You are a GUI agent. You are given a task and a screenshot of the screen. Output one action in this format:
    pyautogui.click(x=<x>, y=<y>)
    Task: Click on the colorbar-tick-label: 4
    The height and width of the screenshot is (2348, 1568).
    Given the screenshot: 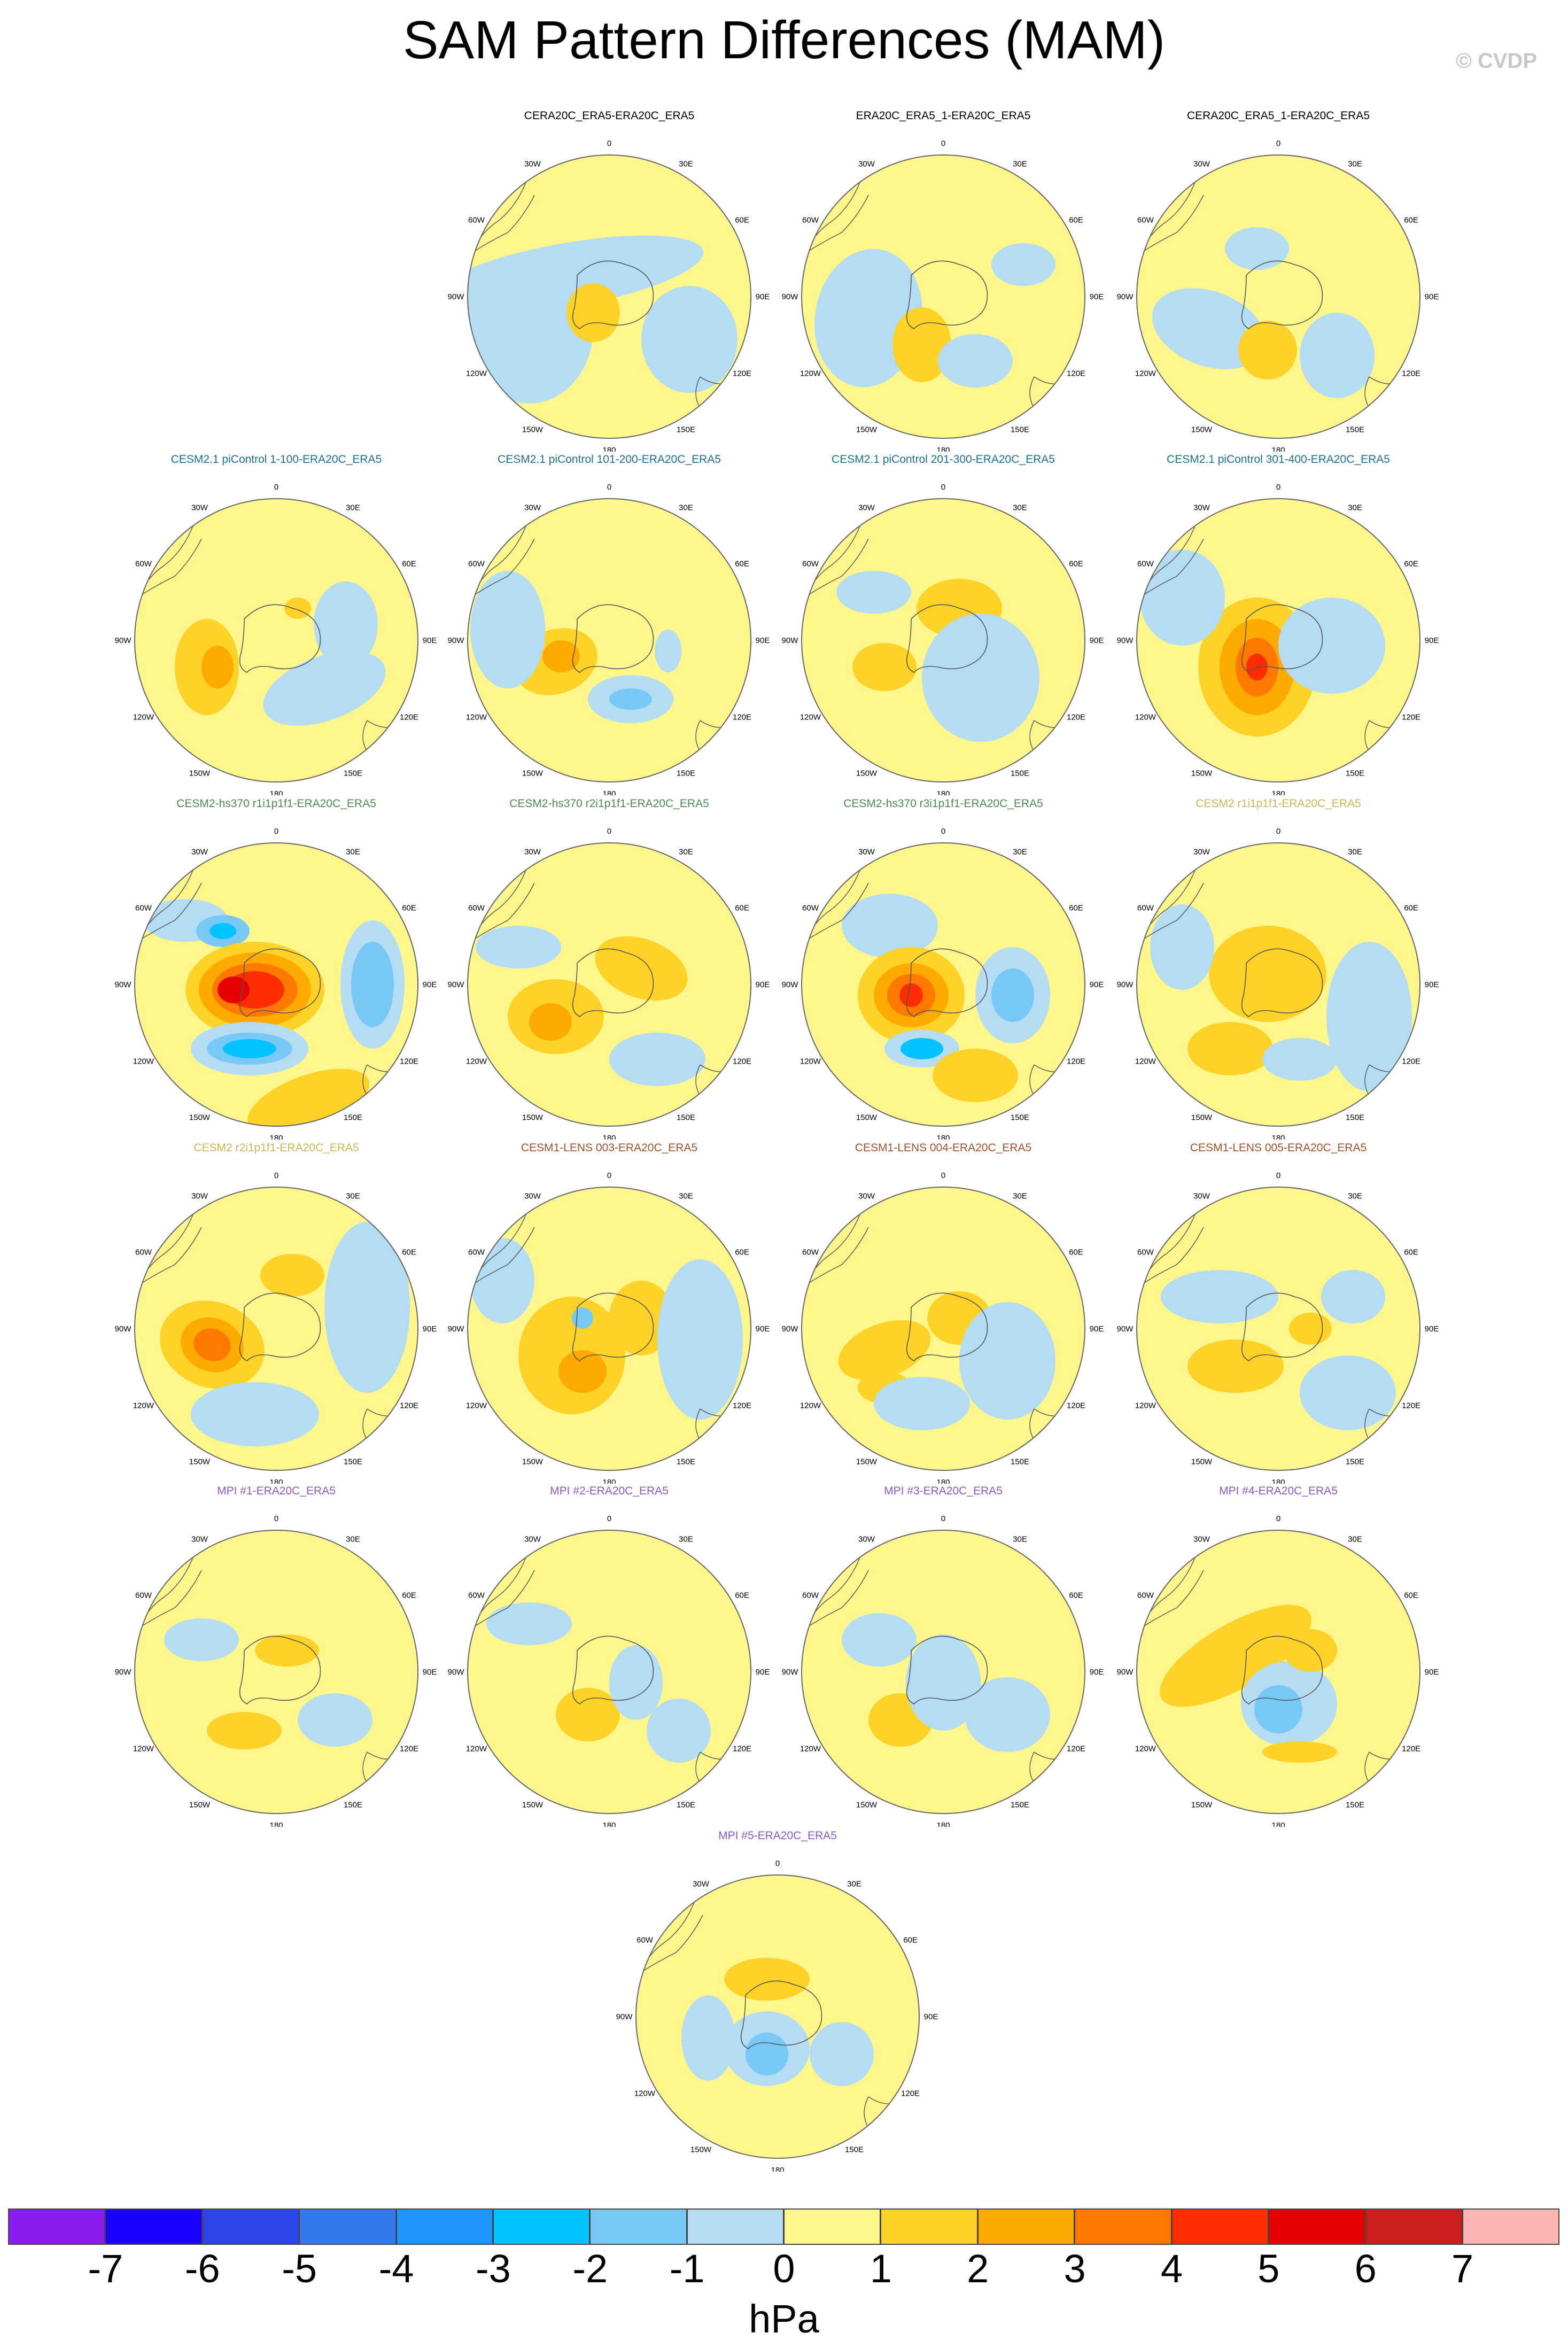 What is the action you would take?
    pyautogui.click(x=1172, y=2268)
    